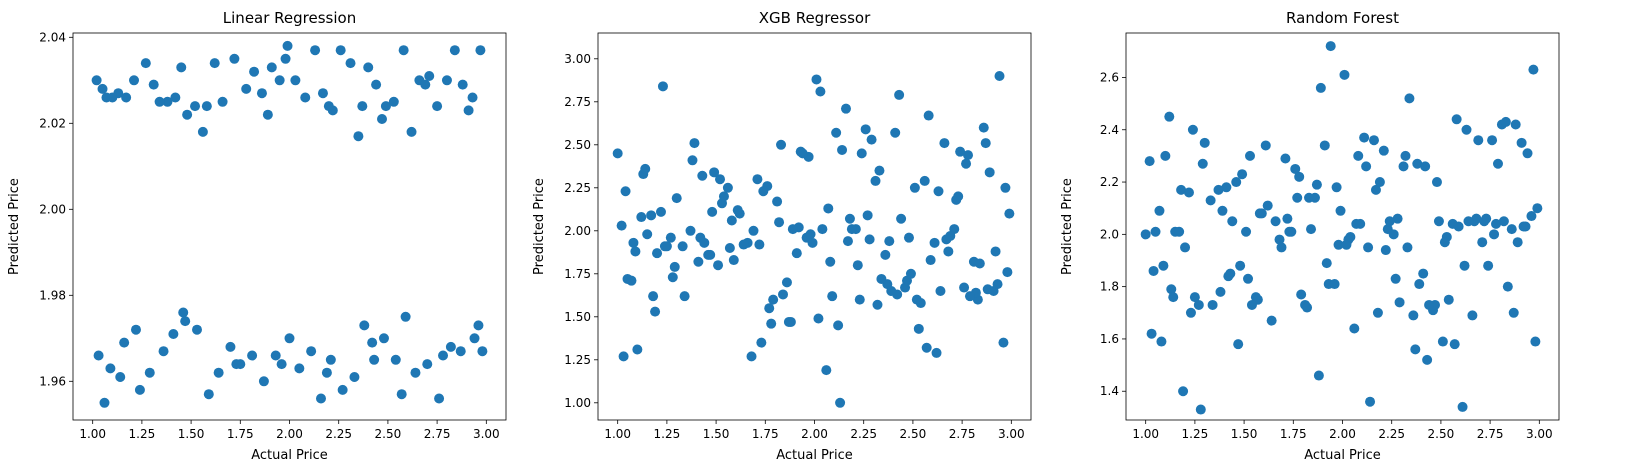 This screenshot has height=470, width=1630. I want to click on x-tick-label: 1.00, so click(617, 434).